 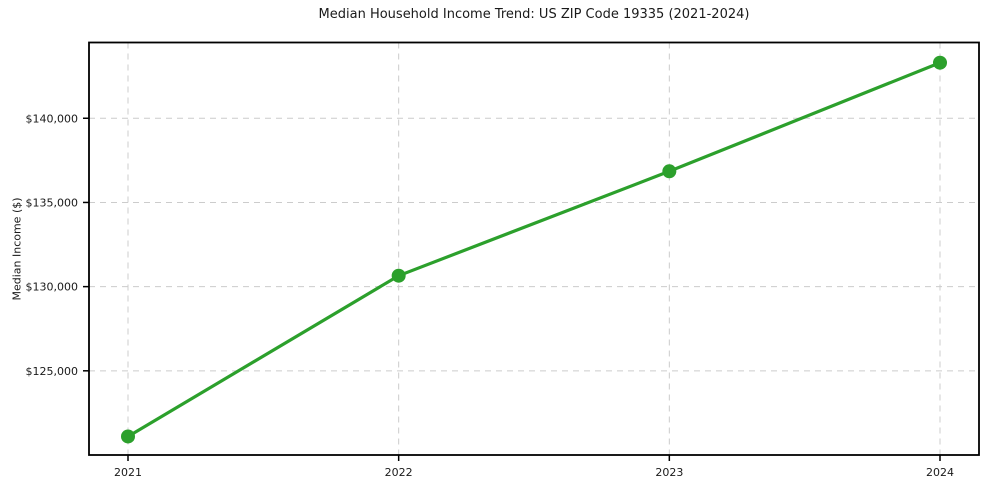 I want to click on data-point-2023, so click(x=669, y=171).